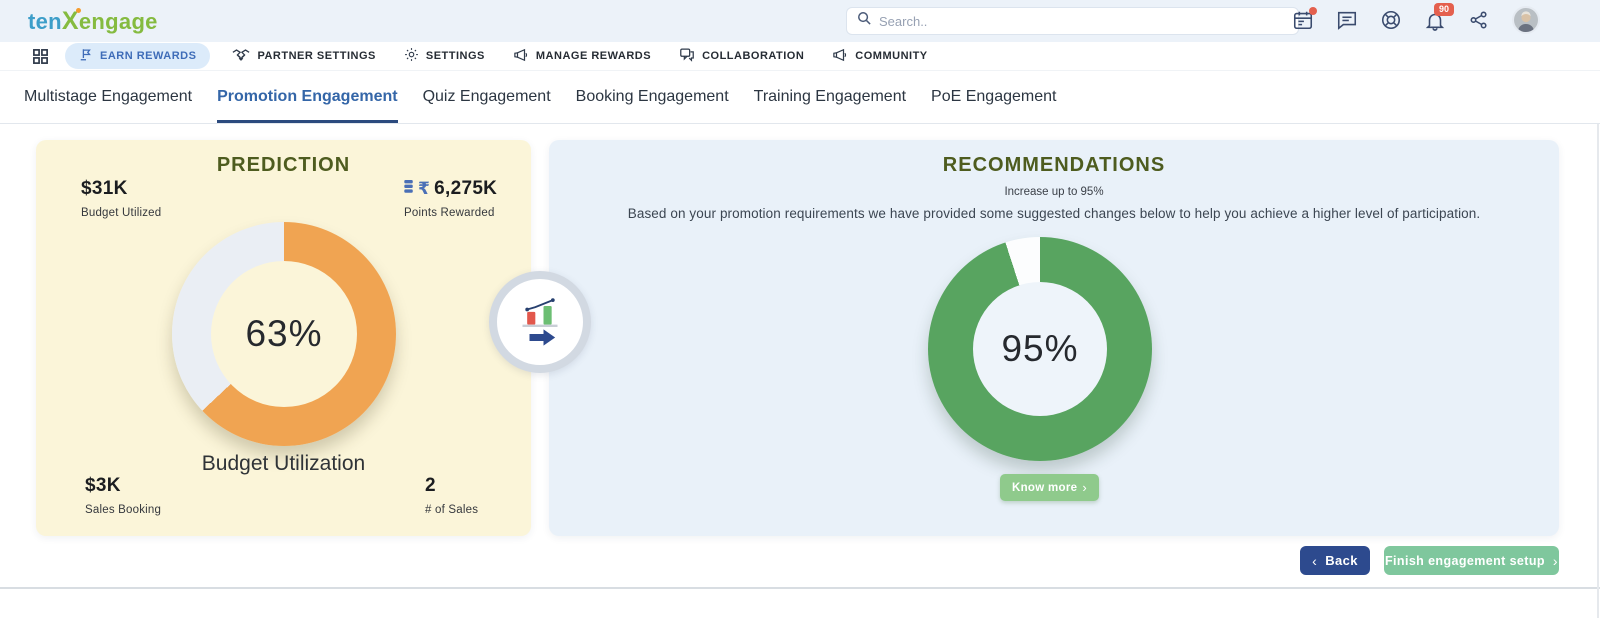  I want to click on user-avatar, so click(1526, 20).